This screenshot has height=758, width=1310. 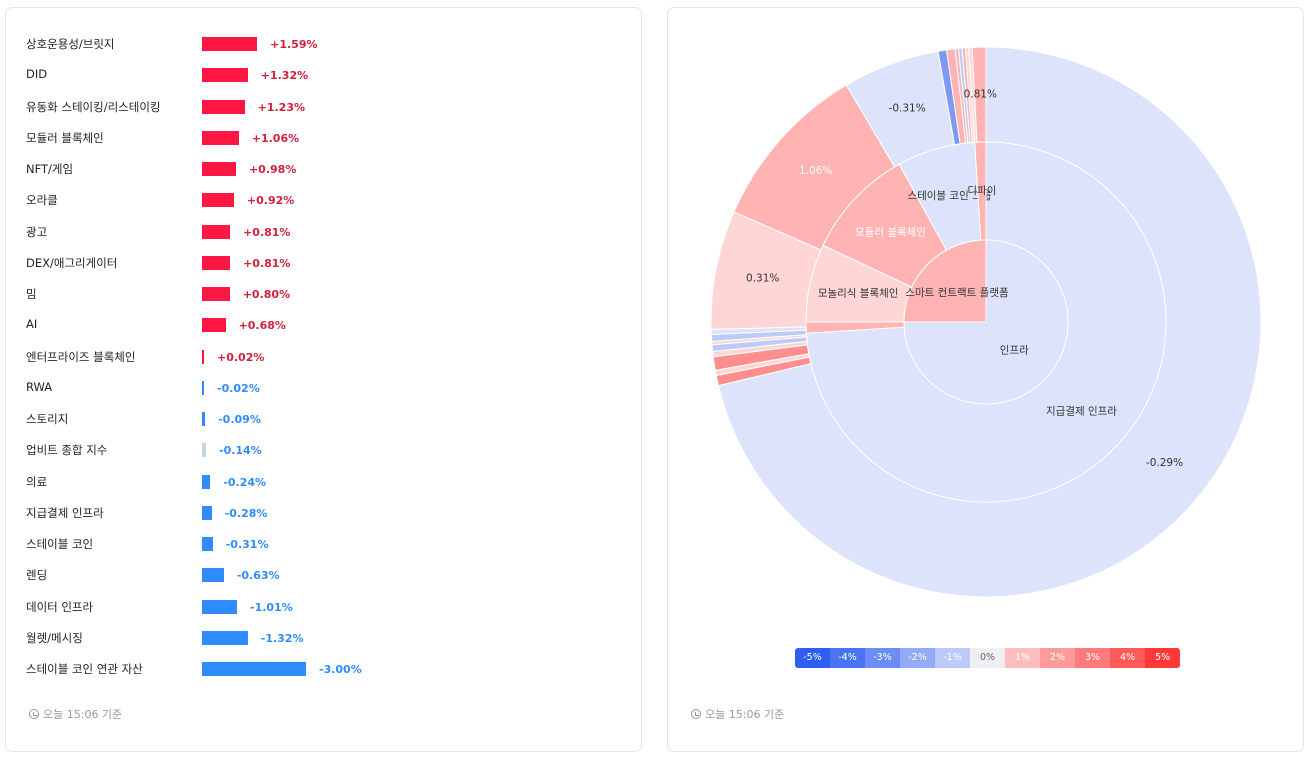 I want to click on bar-value-label: +0.68%, so click(x=262, y=326).